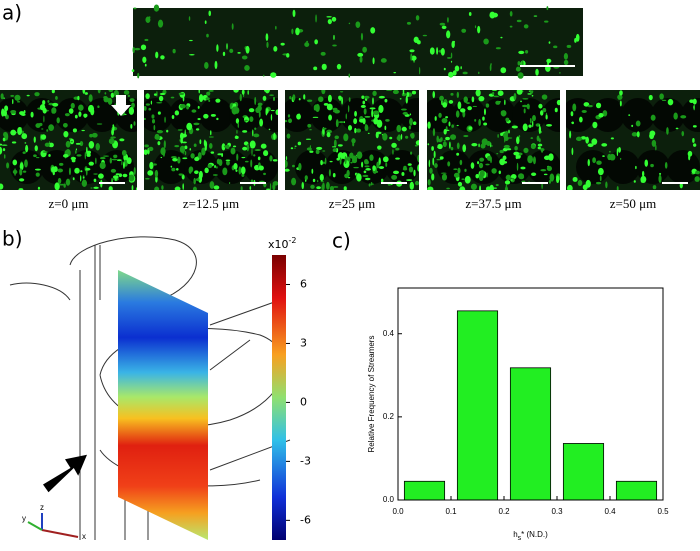 Image resolution: width=700 pixels, height=551 pixels. What do you see at coordinates (352, 203) in the screenshot?
I see `slice-label: z=25 μm` at bounding box center [352, 203].